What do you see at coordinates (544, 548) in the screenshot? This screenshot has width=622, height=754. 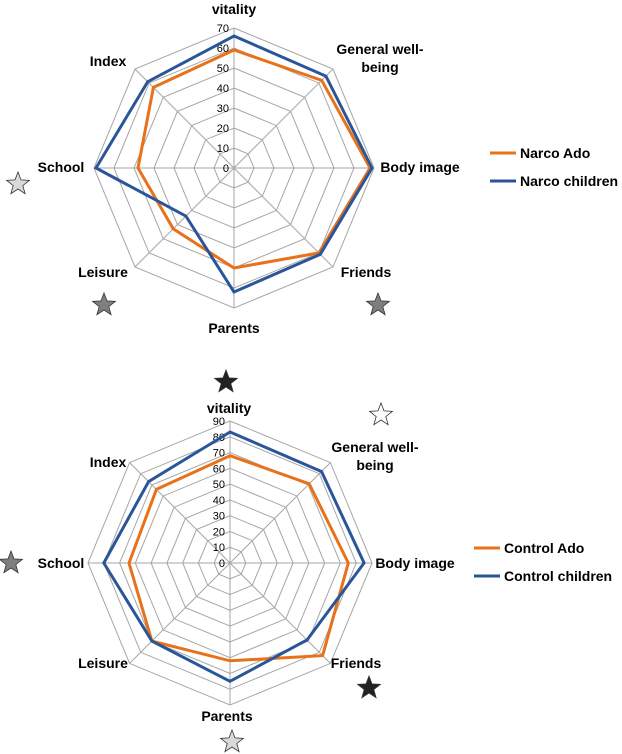 I see `legend-label: Control Ado` at bounding box center [544, 548].